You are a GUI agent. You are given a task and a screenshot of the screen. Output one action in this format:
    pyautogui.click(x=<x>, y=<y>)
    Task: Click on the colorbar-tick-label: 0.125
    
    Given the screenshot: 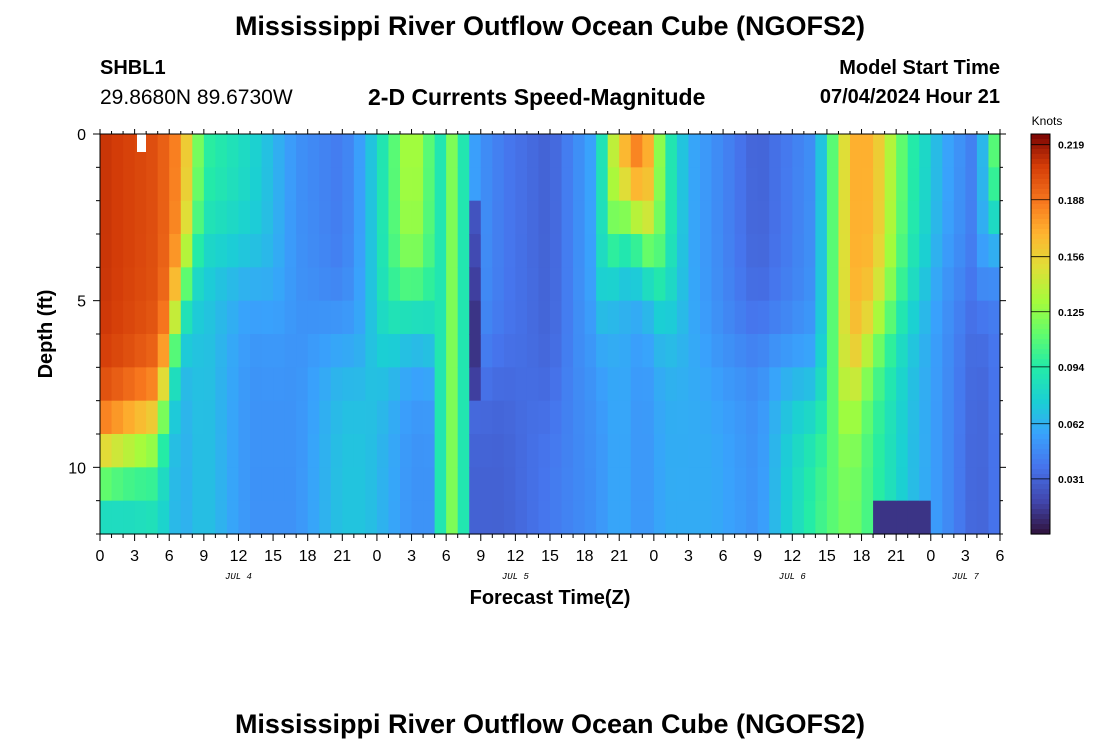 What is the action you would take?
    pyautogui.click(x=1071, y=313)
    